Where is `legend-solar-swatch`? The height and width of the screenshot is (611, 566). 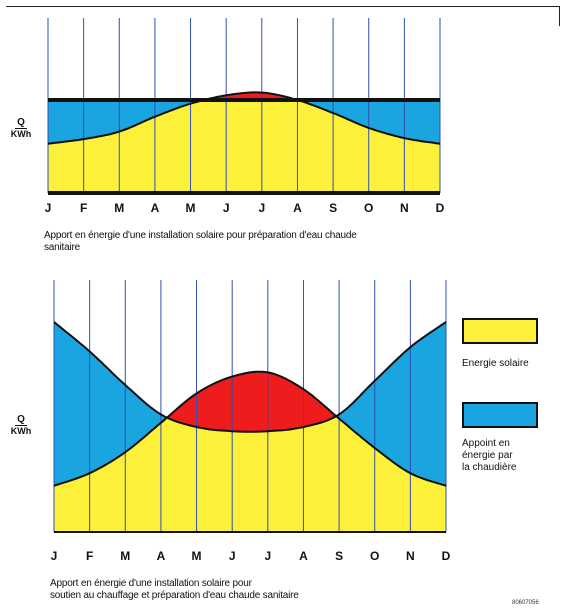
legend-solar-swatch is located at coordinates (500, 331).